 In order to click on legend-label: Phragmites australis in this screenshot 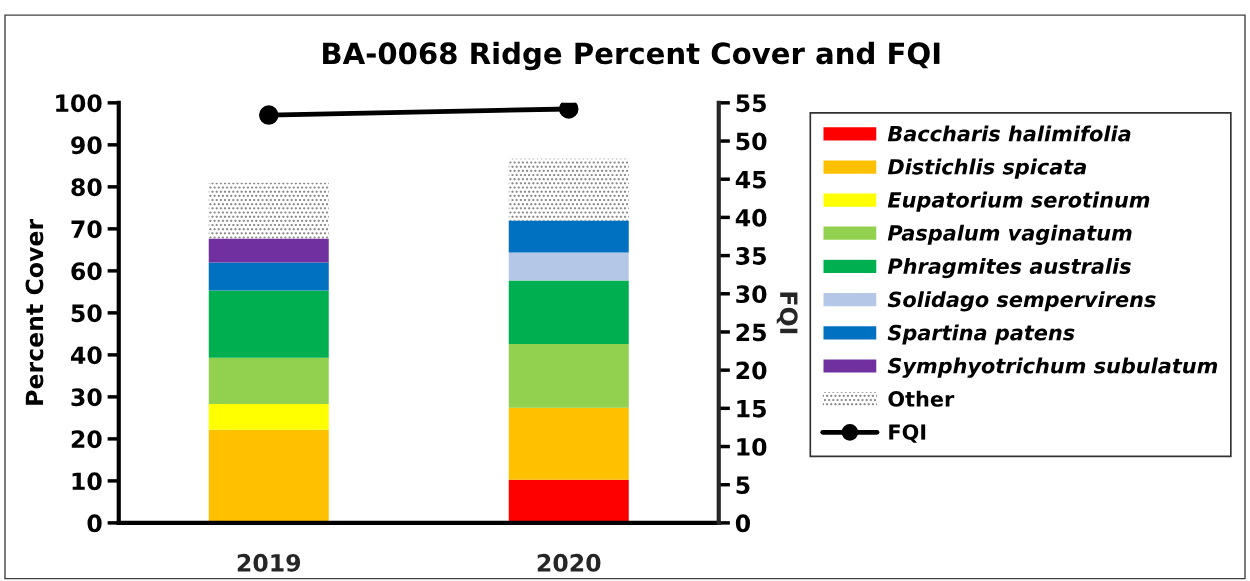, I will do `click(1009, 268)`.